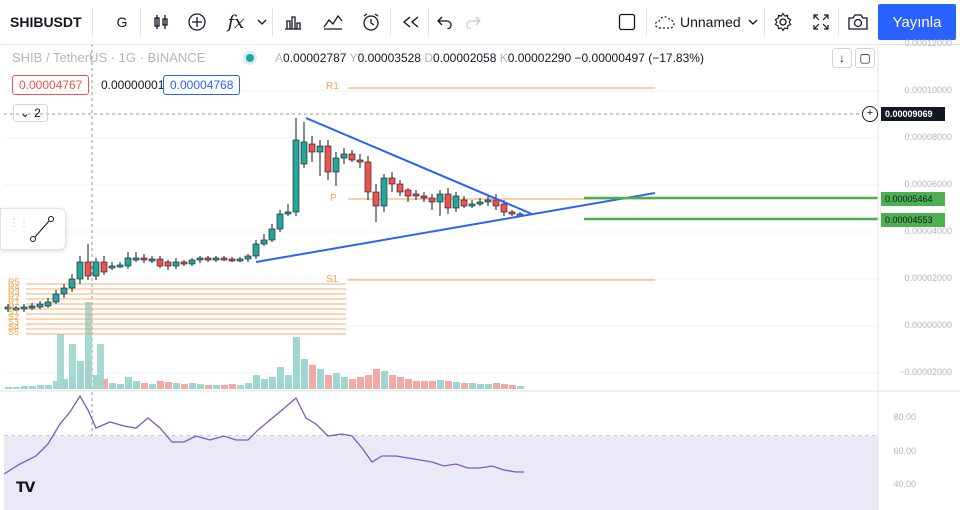 The height and width of the screenshot is (510, 960). I want to click on green-line-upper-badge: 0.00005464, so click(913, 199).